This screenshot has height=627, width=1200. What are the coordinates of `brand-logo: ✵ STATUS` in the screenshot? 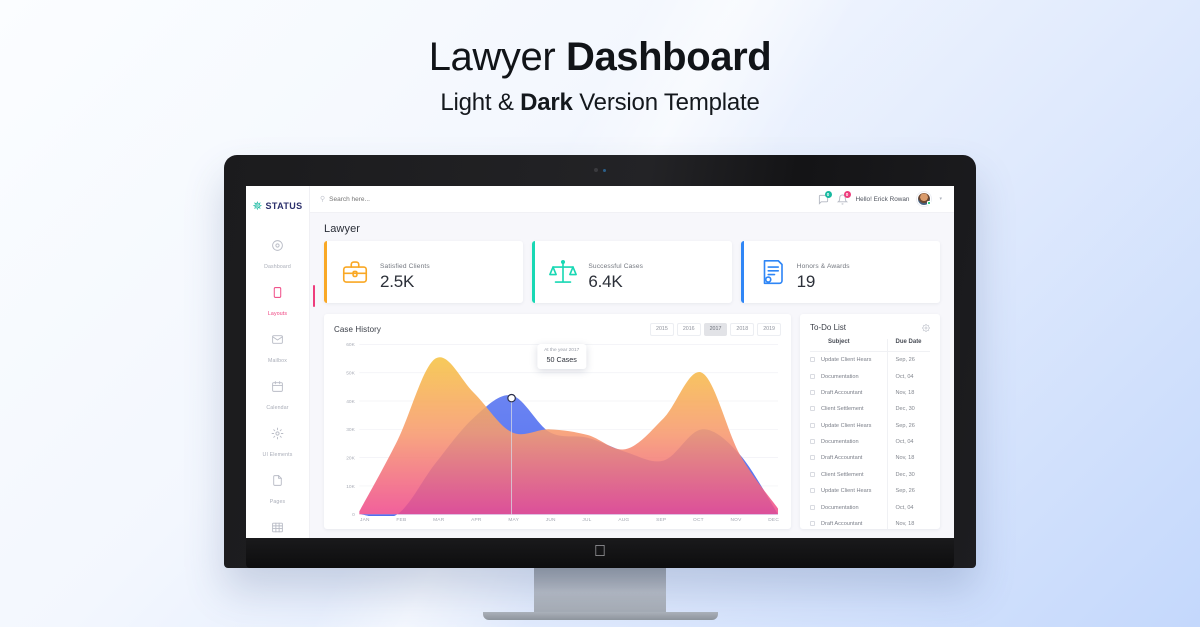 It's located at (277, 206).